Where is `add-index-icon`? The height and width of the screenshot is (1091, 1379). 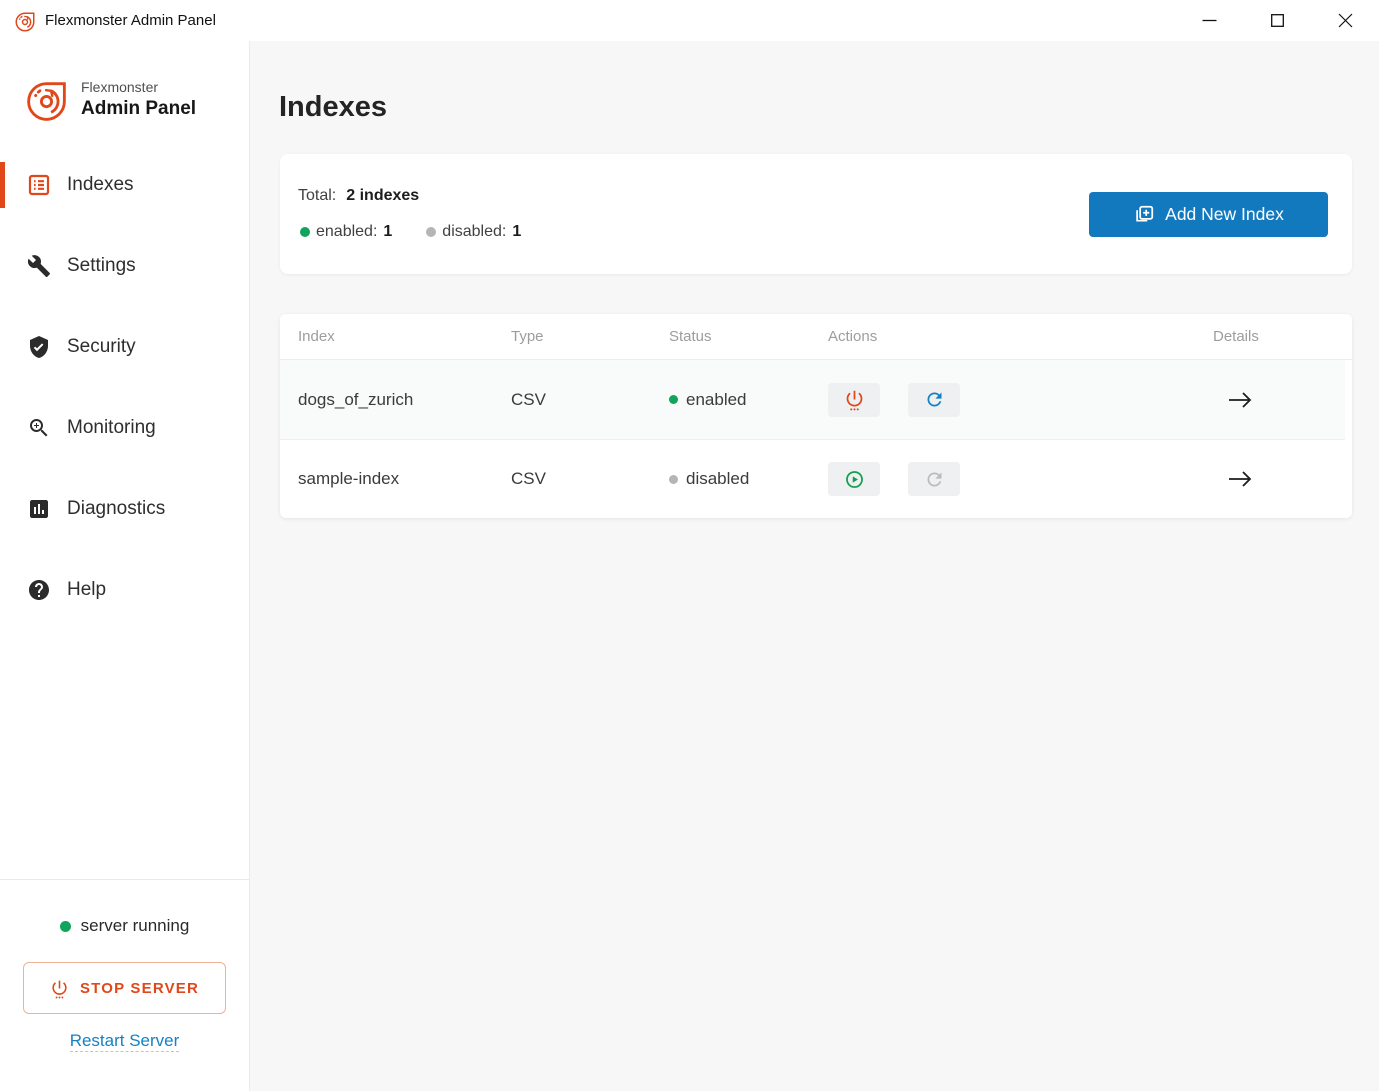 add-index-icon is located at coordinates (1145, 213).